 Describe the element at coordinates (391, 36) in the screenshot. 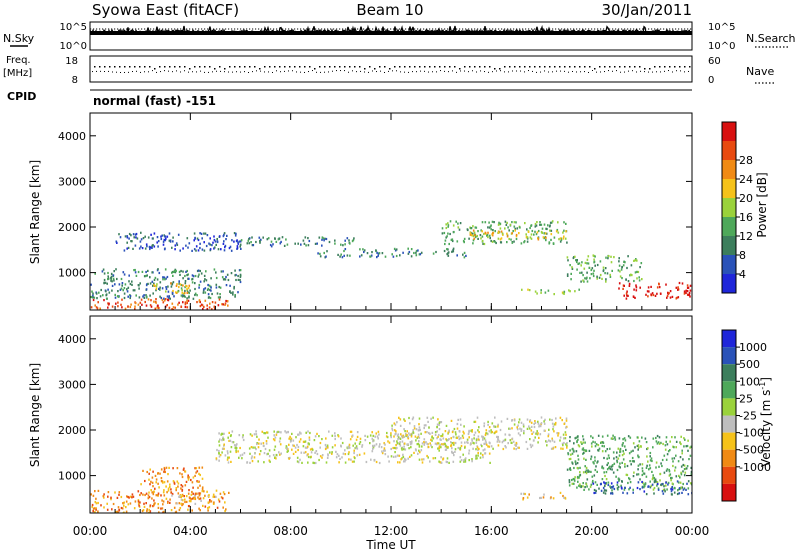

I see `nsky-panel` at that location.